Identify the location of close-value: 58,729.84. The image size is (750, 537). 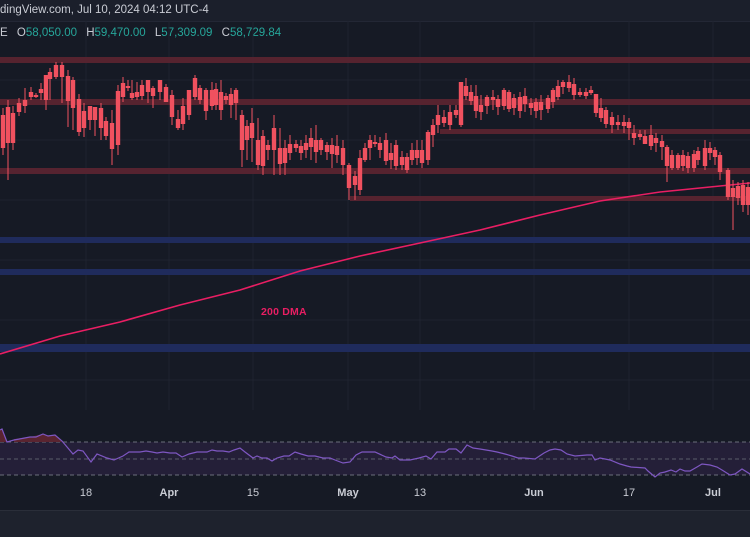
(255, 33).